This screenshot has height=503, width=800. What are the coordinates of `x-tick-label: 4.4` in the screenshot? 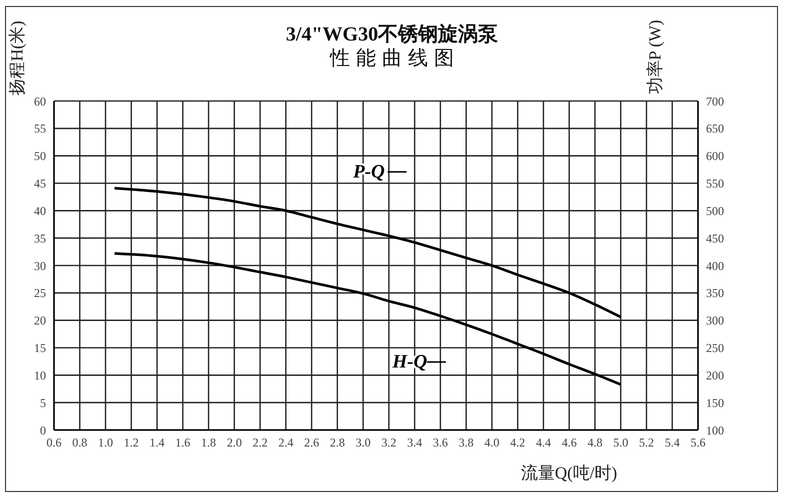 It's located at (543, 443).